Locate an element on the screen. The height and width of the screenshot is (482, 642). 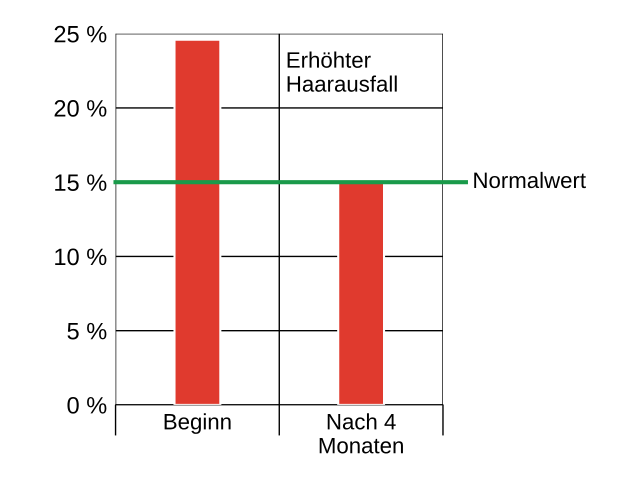
y-tick-label: 10 % is located at coordinates (80, 257).